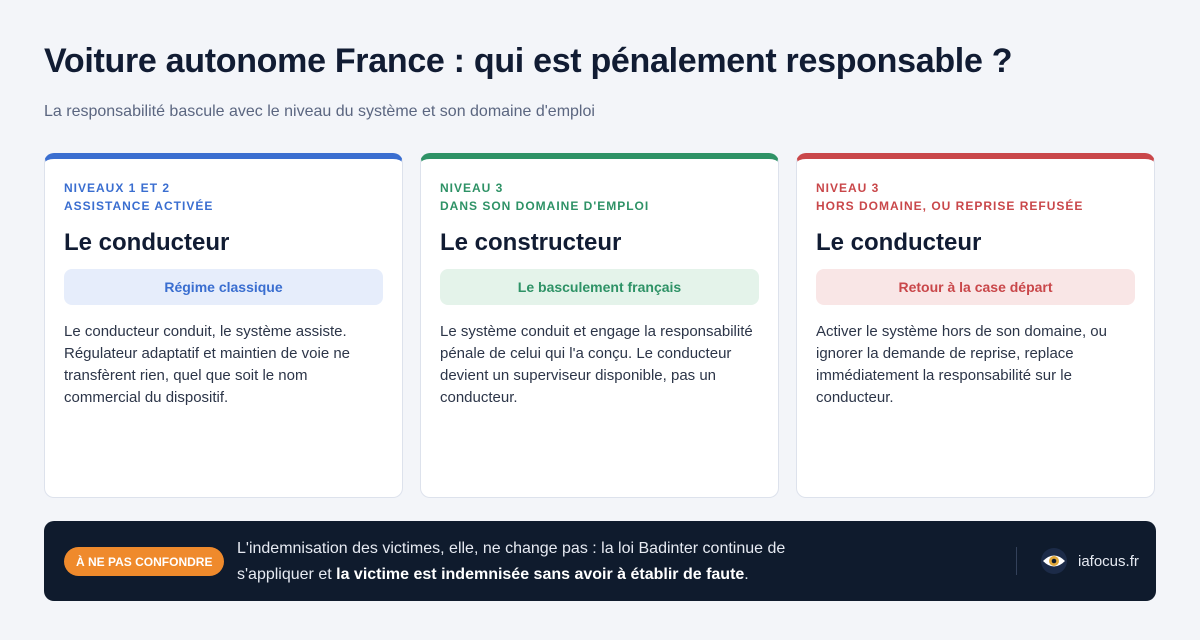  I want to click on badge: Régime classique, so click(223, 287).